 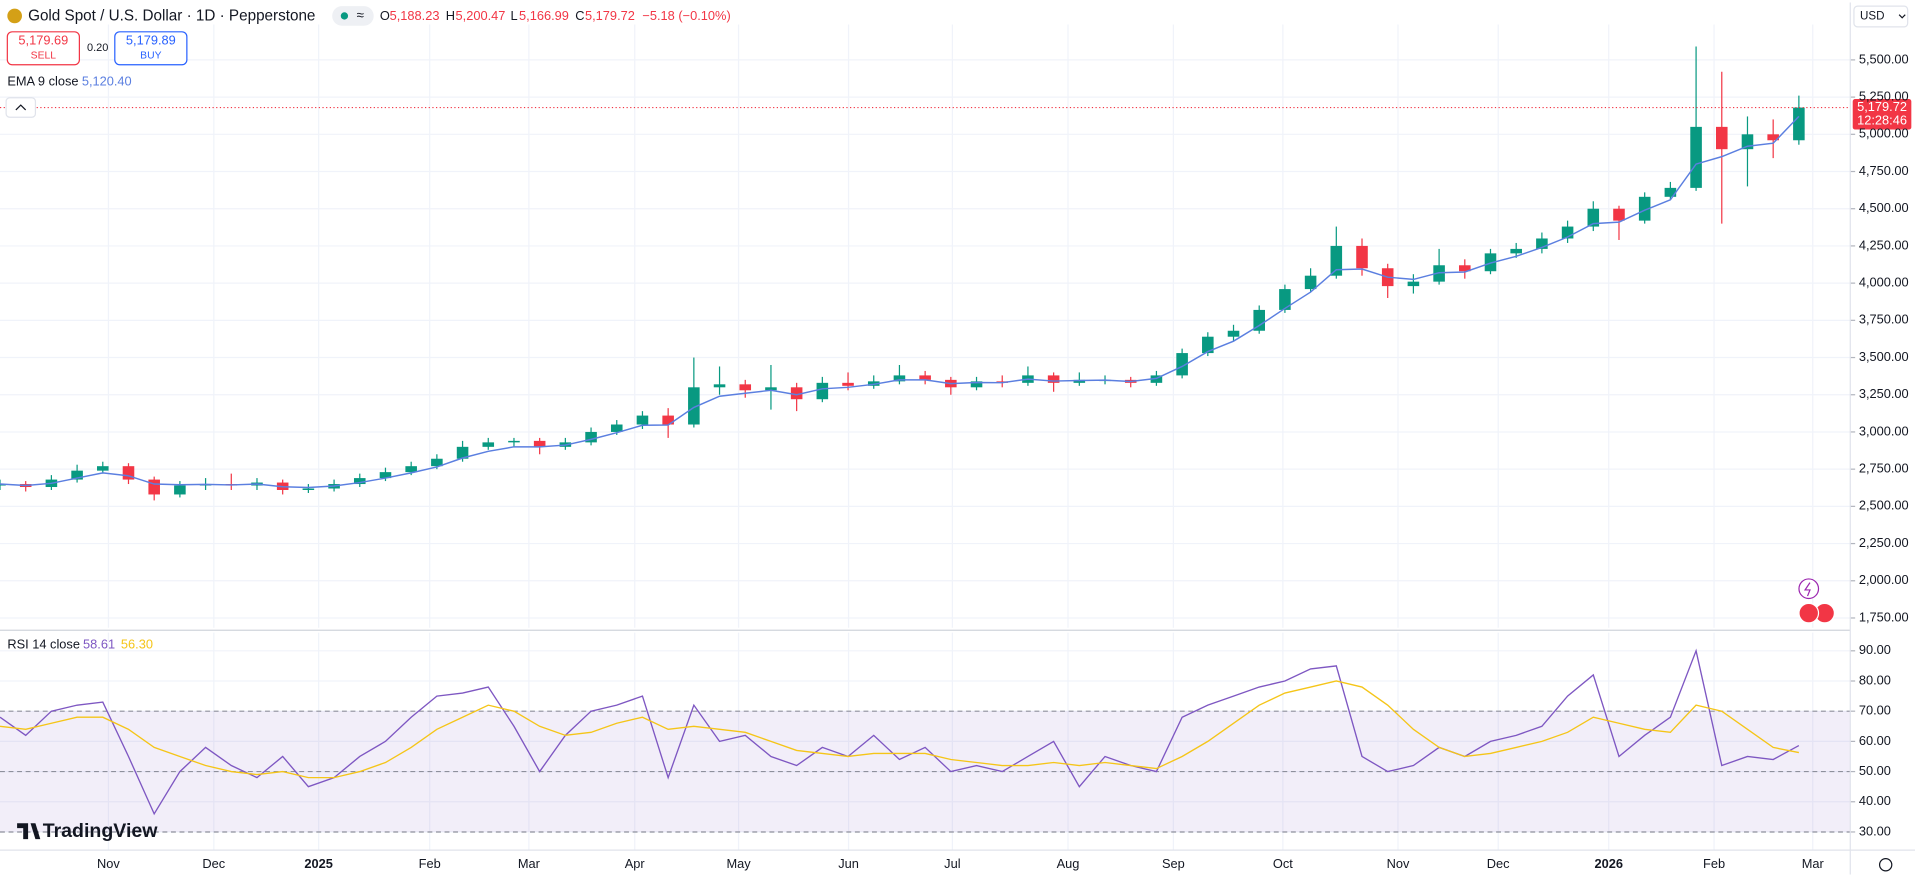 I want to click on settings-icon, so click(x=1885, y=865).